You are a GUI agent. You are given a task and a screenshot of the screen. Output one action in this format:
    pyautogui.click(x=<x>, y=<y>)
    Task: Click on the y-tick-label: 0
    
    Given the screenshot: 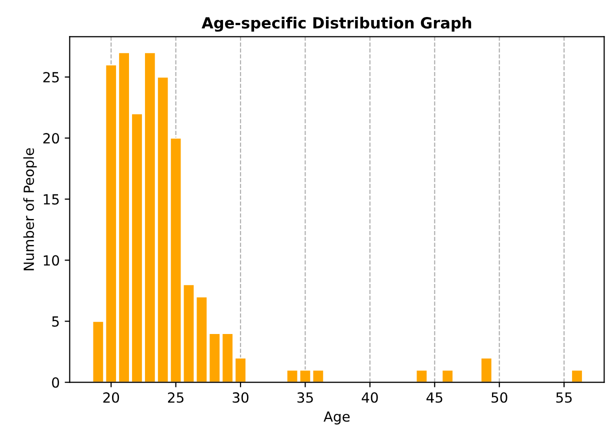 What is the action you would take?
    pyautogui.click(x=56, y=382)
    